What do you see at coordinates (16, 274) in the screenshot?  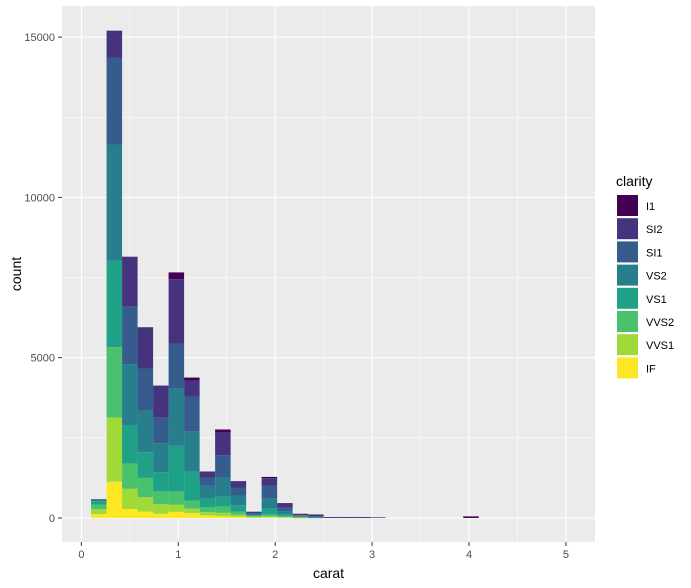 I see `y-axis-title: count` at bounding box center [16, 274].